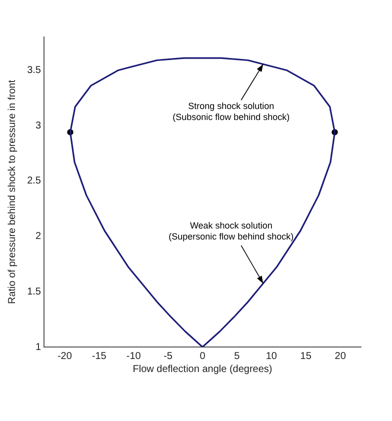  I want to click on x-tick-label: 15, so click(306, 356).